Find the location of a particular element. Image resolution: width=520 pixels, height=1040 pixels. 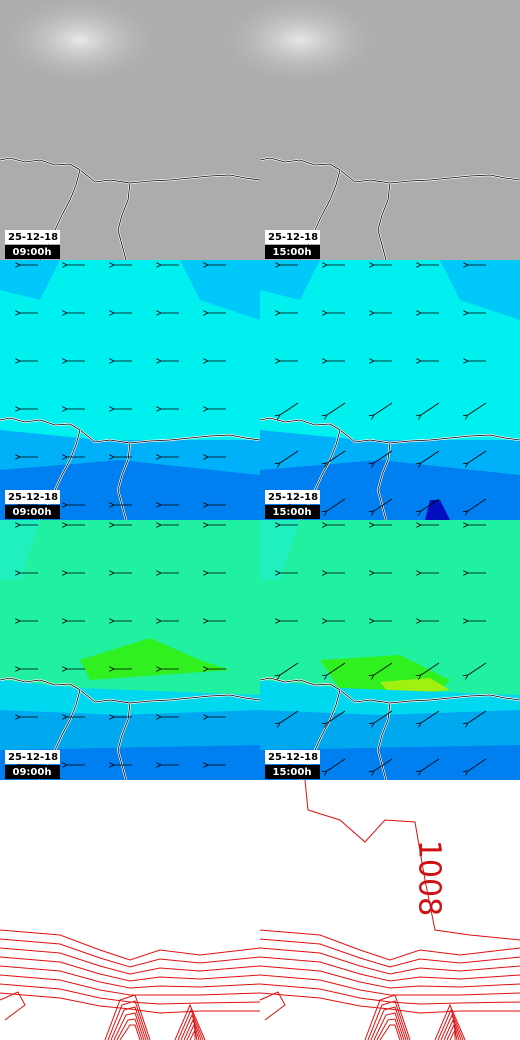

map-panel: 25-12-18 09:00h is located at coordinates (130, 650).